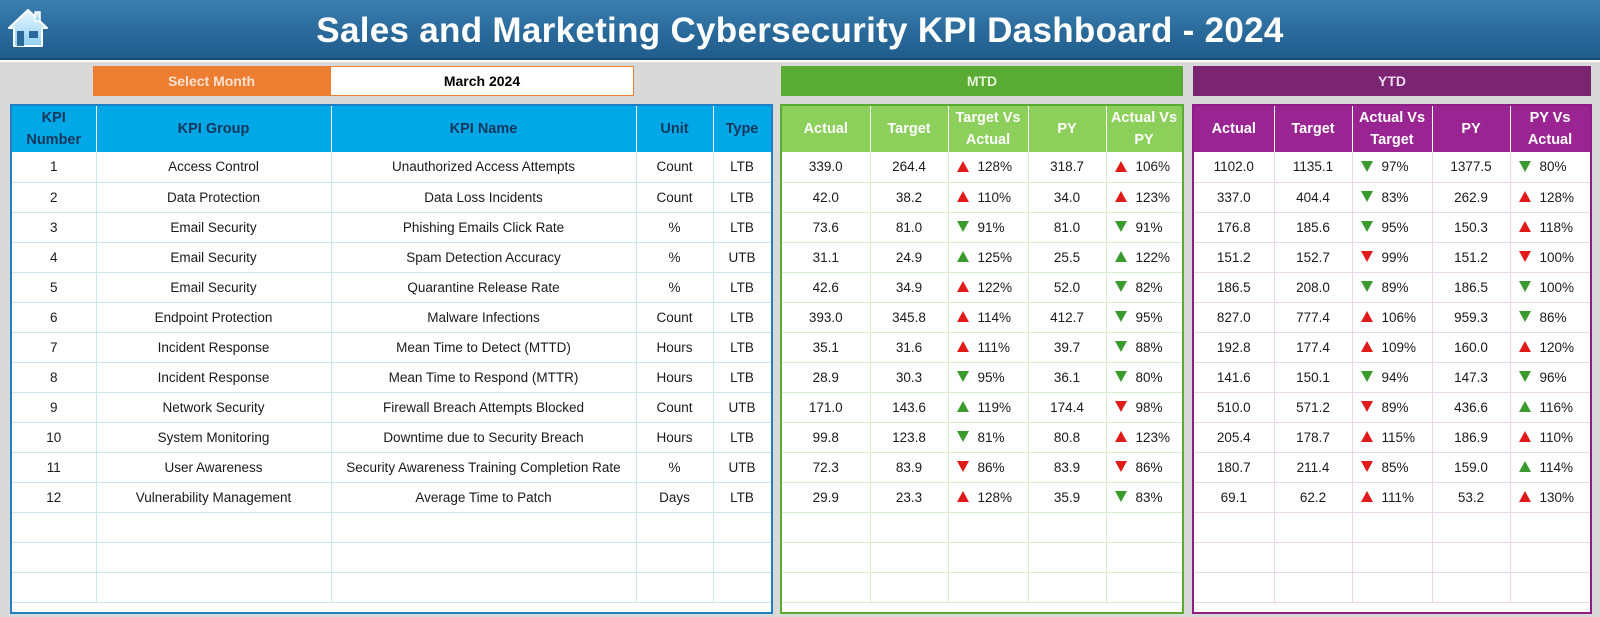 This screenshot has width=1600, height=617. What do you see at coordinates (214, 197) in the screenshot?
I see `kpi-group-cell: Data Protection` at bounding box center [214, 197].